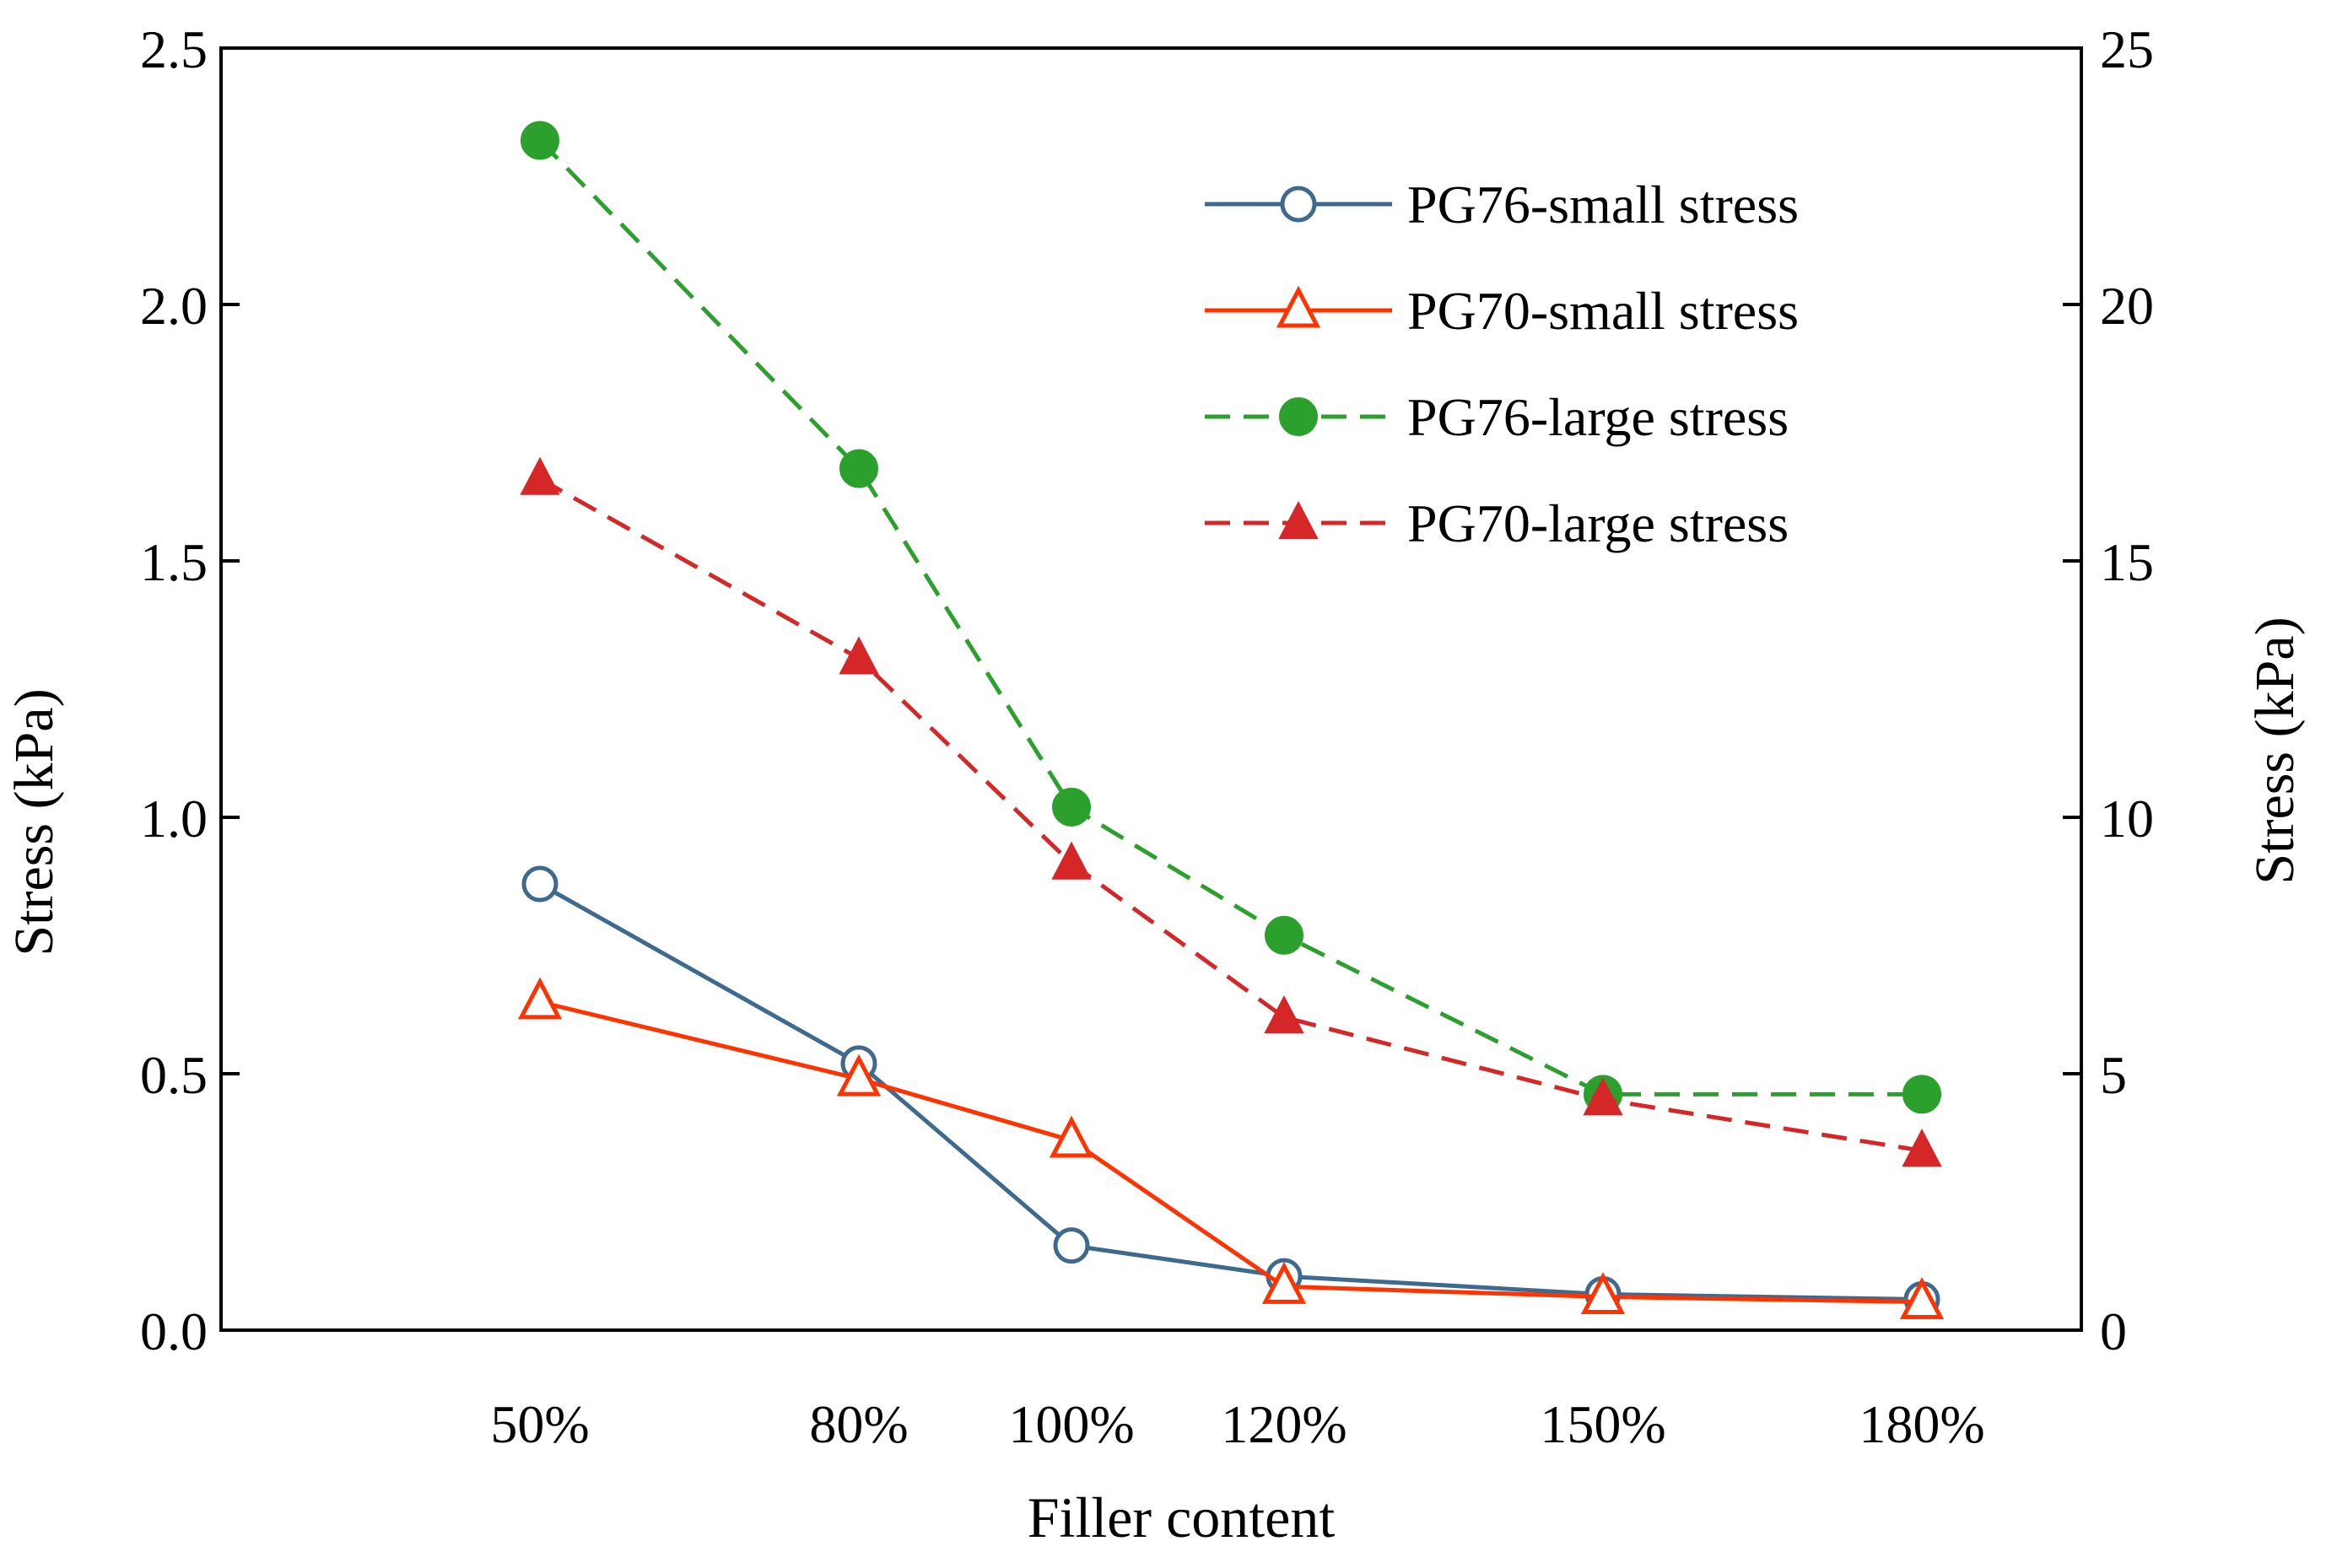 This screenshot has width=2326, height=1568. Describe the element at coordinates (2114, 1331) in the screenshot. I see `y-tick-label-right: 0` at that location.